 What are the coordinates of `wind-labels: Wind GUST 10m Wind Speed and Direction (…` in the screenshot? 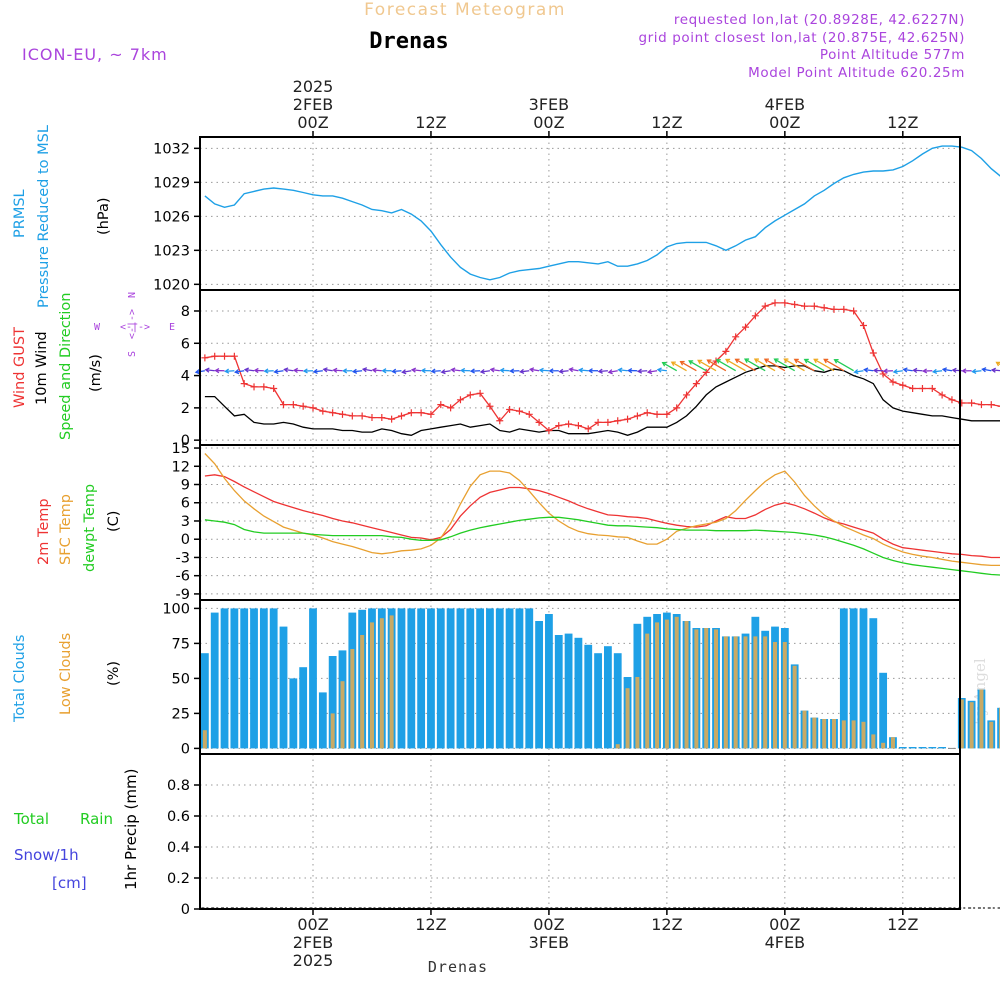 It's located at (58, 366).